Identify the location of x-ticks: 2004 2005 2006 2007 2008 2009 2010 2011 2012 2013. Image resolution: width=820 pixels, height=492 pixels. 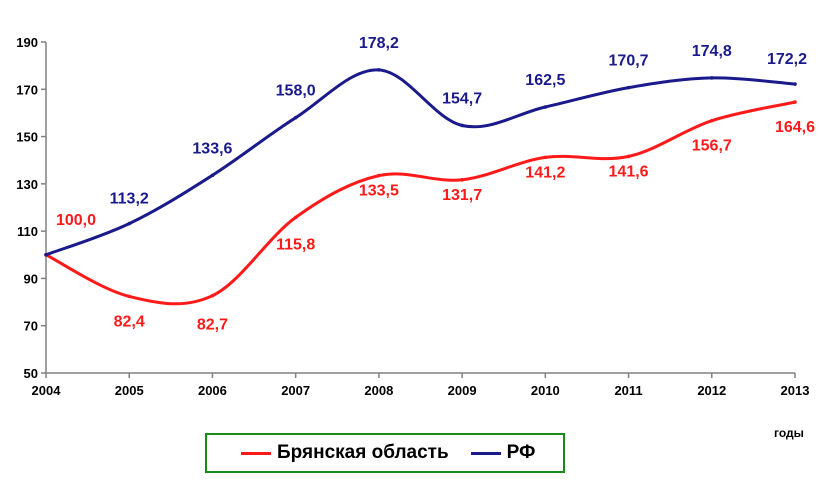
(421, 385).